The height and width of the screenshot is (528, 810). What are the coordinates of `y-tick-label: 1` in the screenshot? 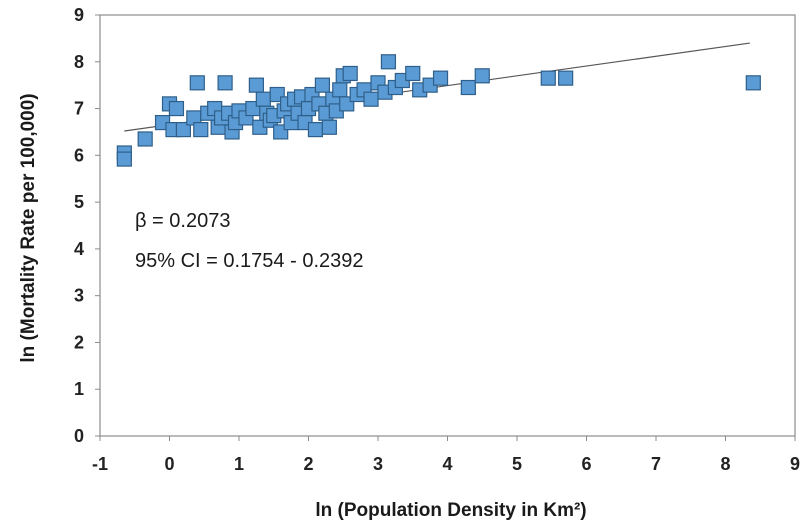 It's located at (79, 389).